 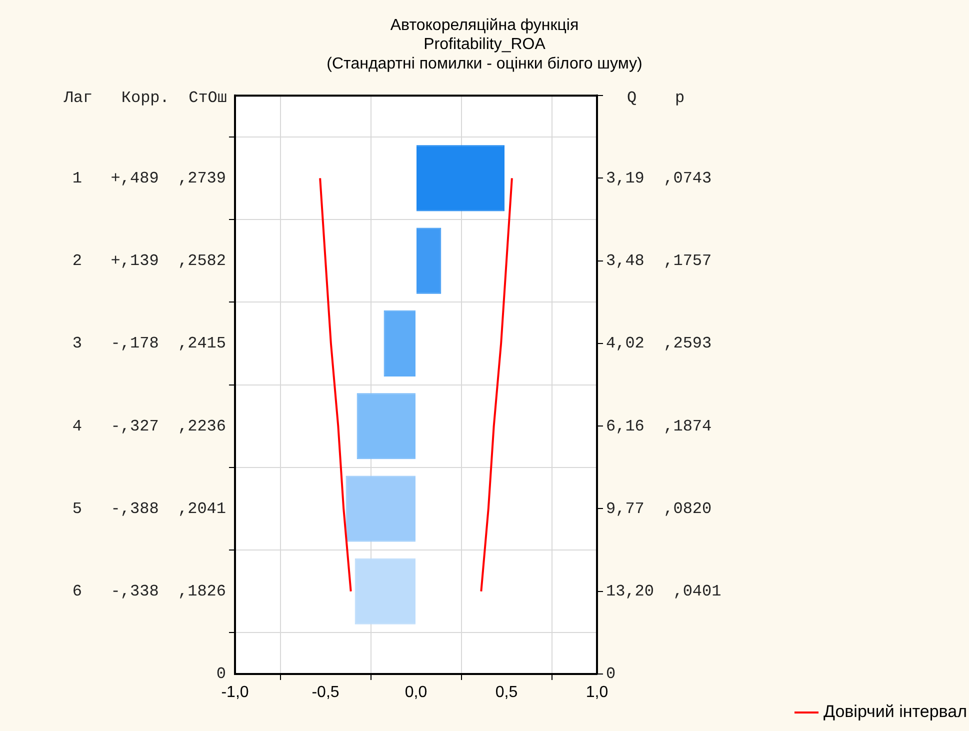 I want to click on y-axis-title: Лаг Корр. СтОш, so click(x=144, y=97).